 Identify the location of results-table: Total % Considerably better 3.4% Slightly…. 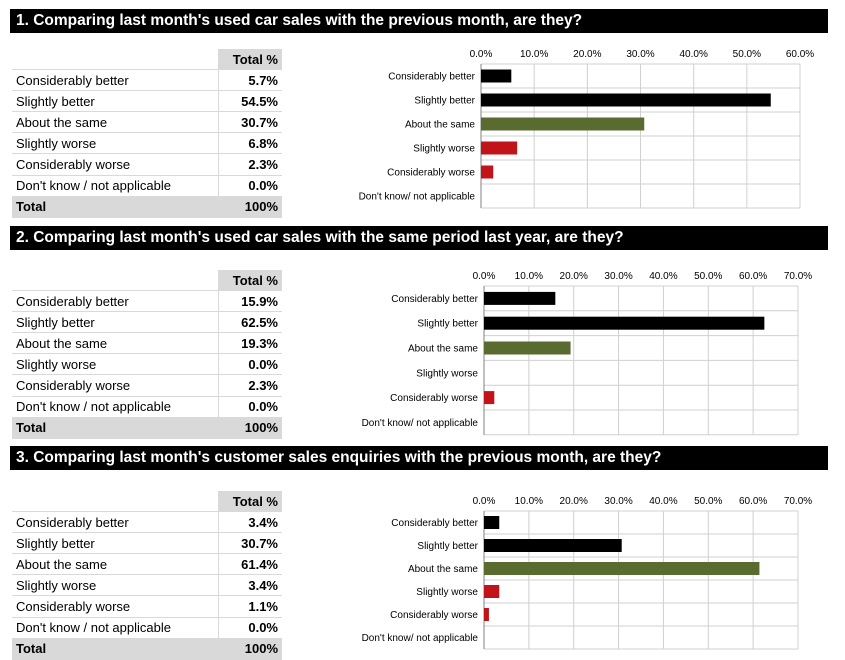
(147, 575).